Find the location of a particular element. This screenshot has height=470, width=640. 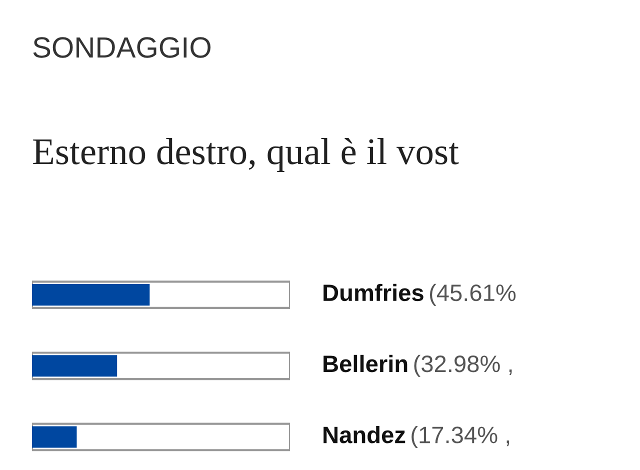

data-label: (32.98% , is located at coordinates (463, 365).